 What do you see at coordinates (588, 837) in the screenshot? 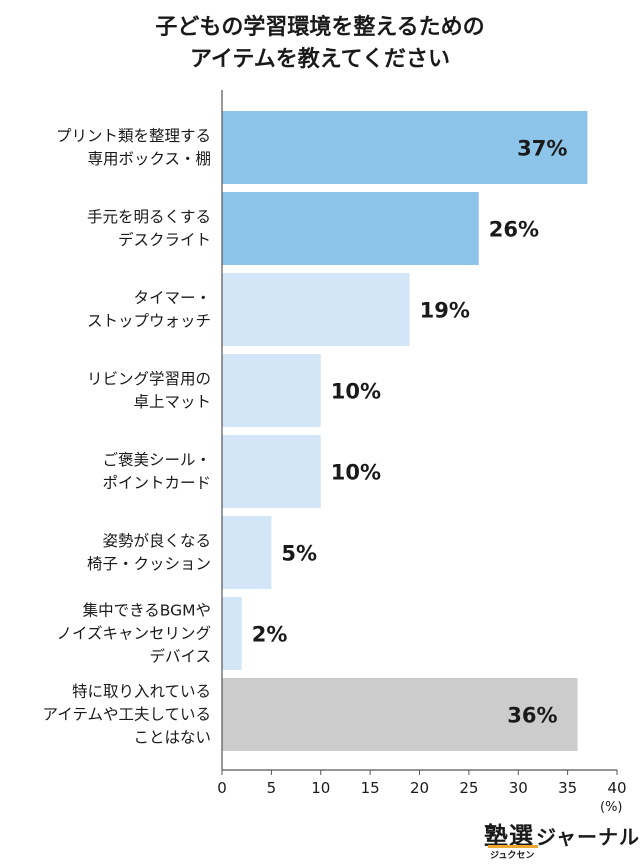
I see `logo-kana-text: ジャーナル` at bounding box center [588, 837].